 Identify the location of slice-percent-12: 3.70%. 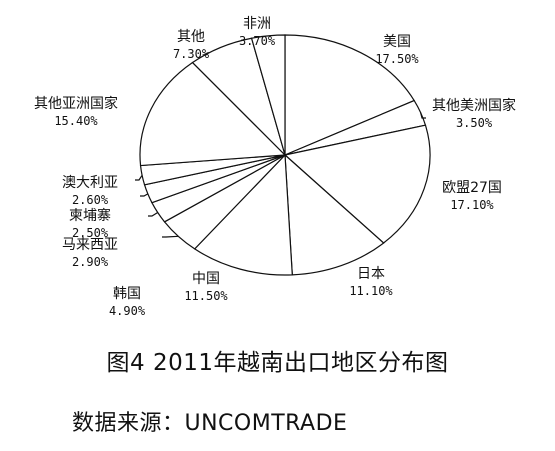
(257, 41).